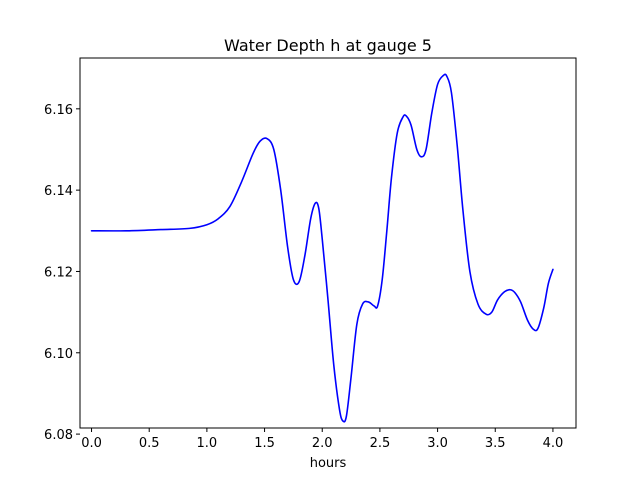 The width and height of the screenshot is (640, 484). Describe the element at coordinates (58, 191) in the screenshot. I see `y-tick-label: 6.14` at that location.